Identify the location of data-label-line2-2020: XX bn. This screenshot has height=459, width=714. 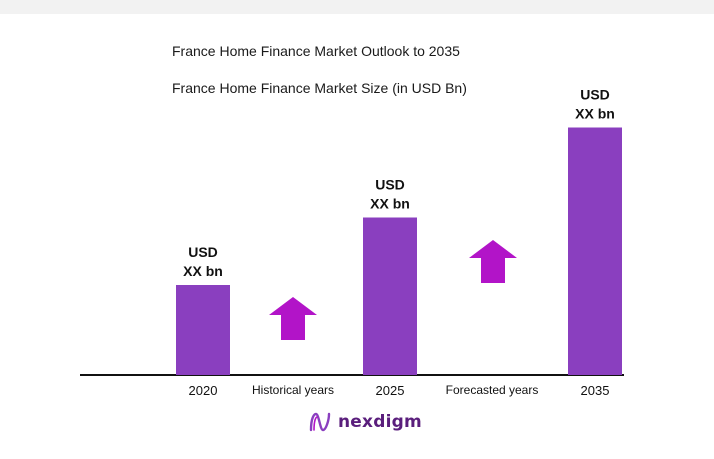
(203, 271).